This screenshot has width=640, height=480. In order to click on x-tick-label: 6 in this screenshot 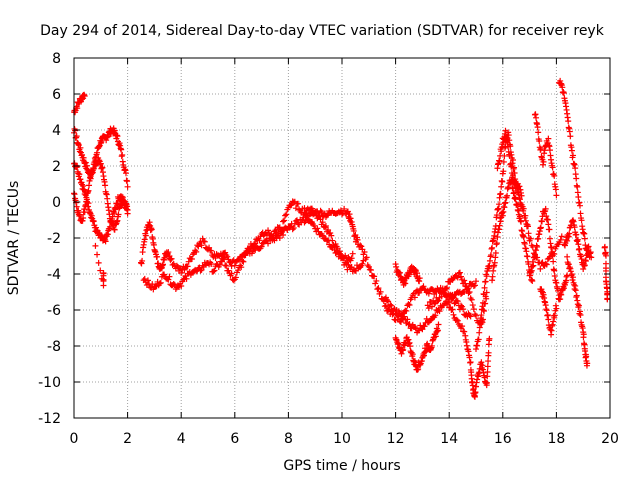, I will do `click(234, 439)`.